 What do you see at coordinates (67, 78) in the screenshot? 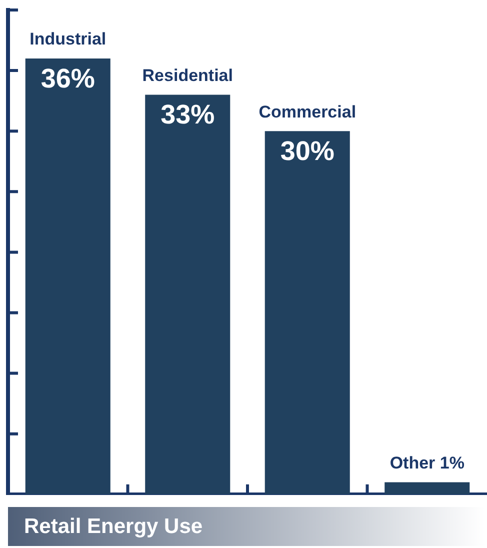
I see `data-label: 36%` at bounding box center [67, 78].